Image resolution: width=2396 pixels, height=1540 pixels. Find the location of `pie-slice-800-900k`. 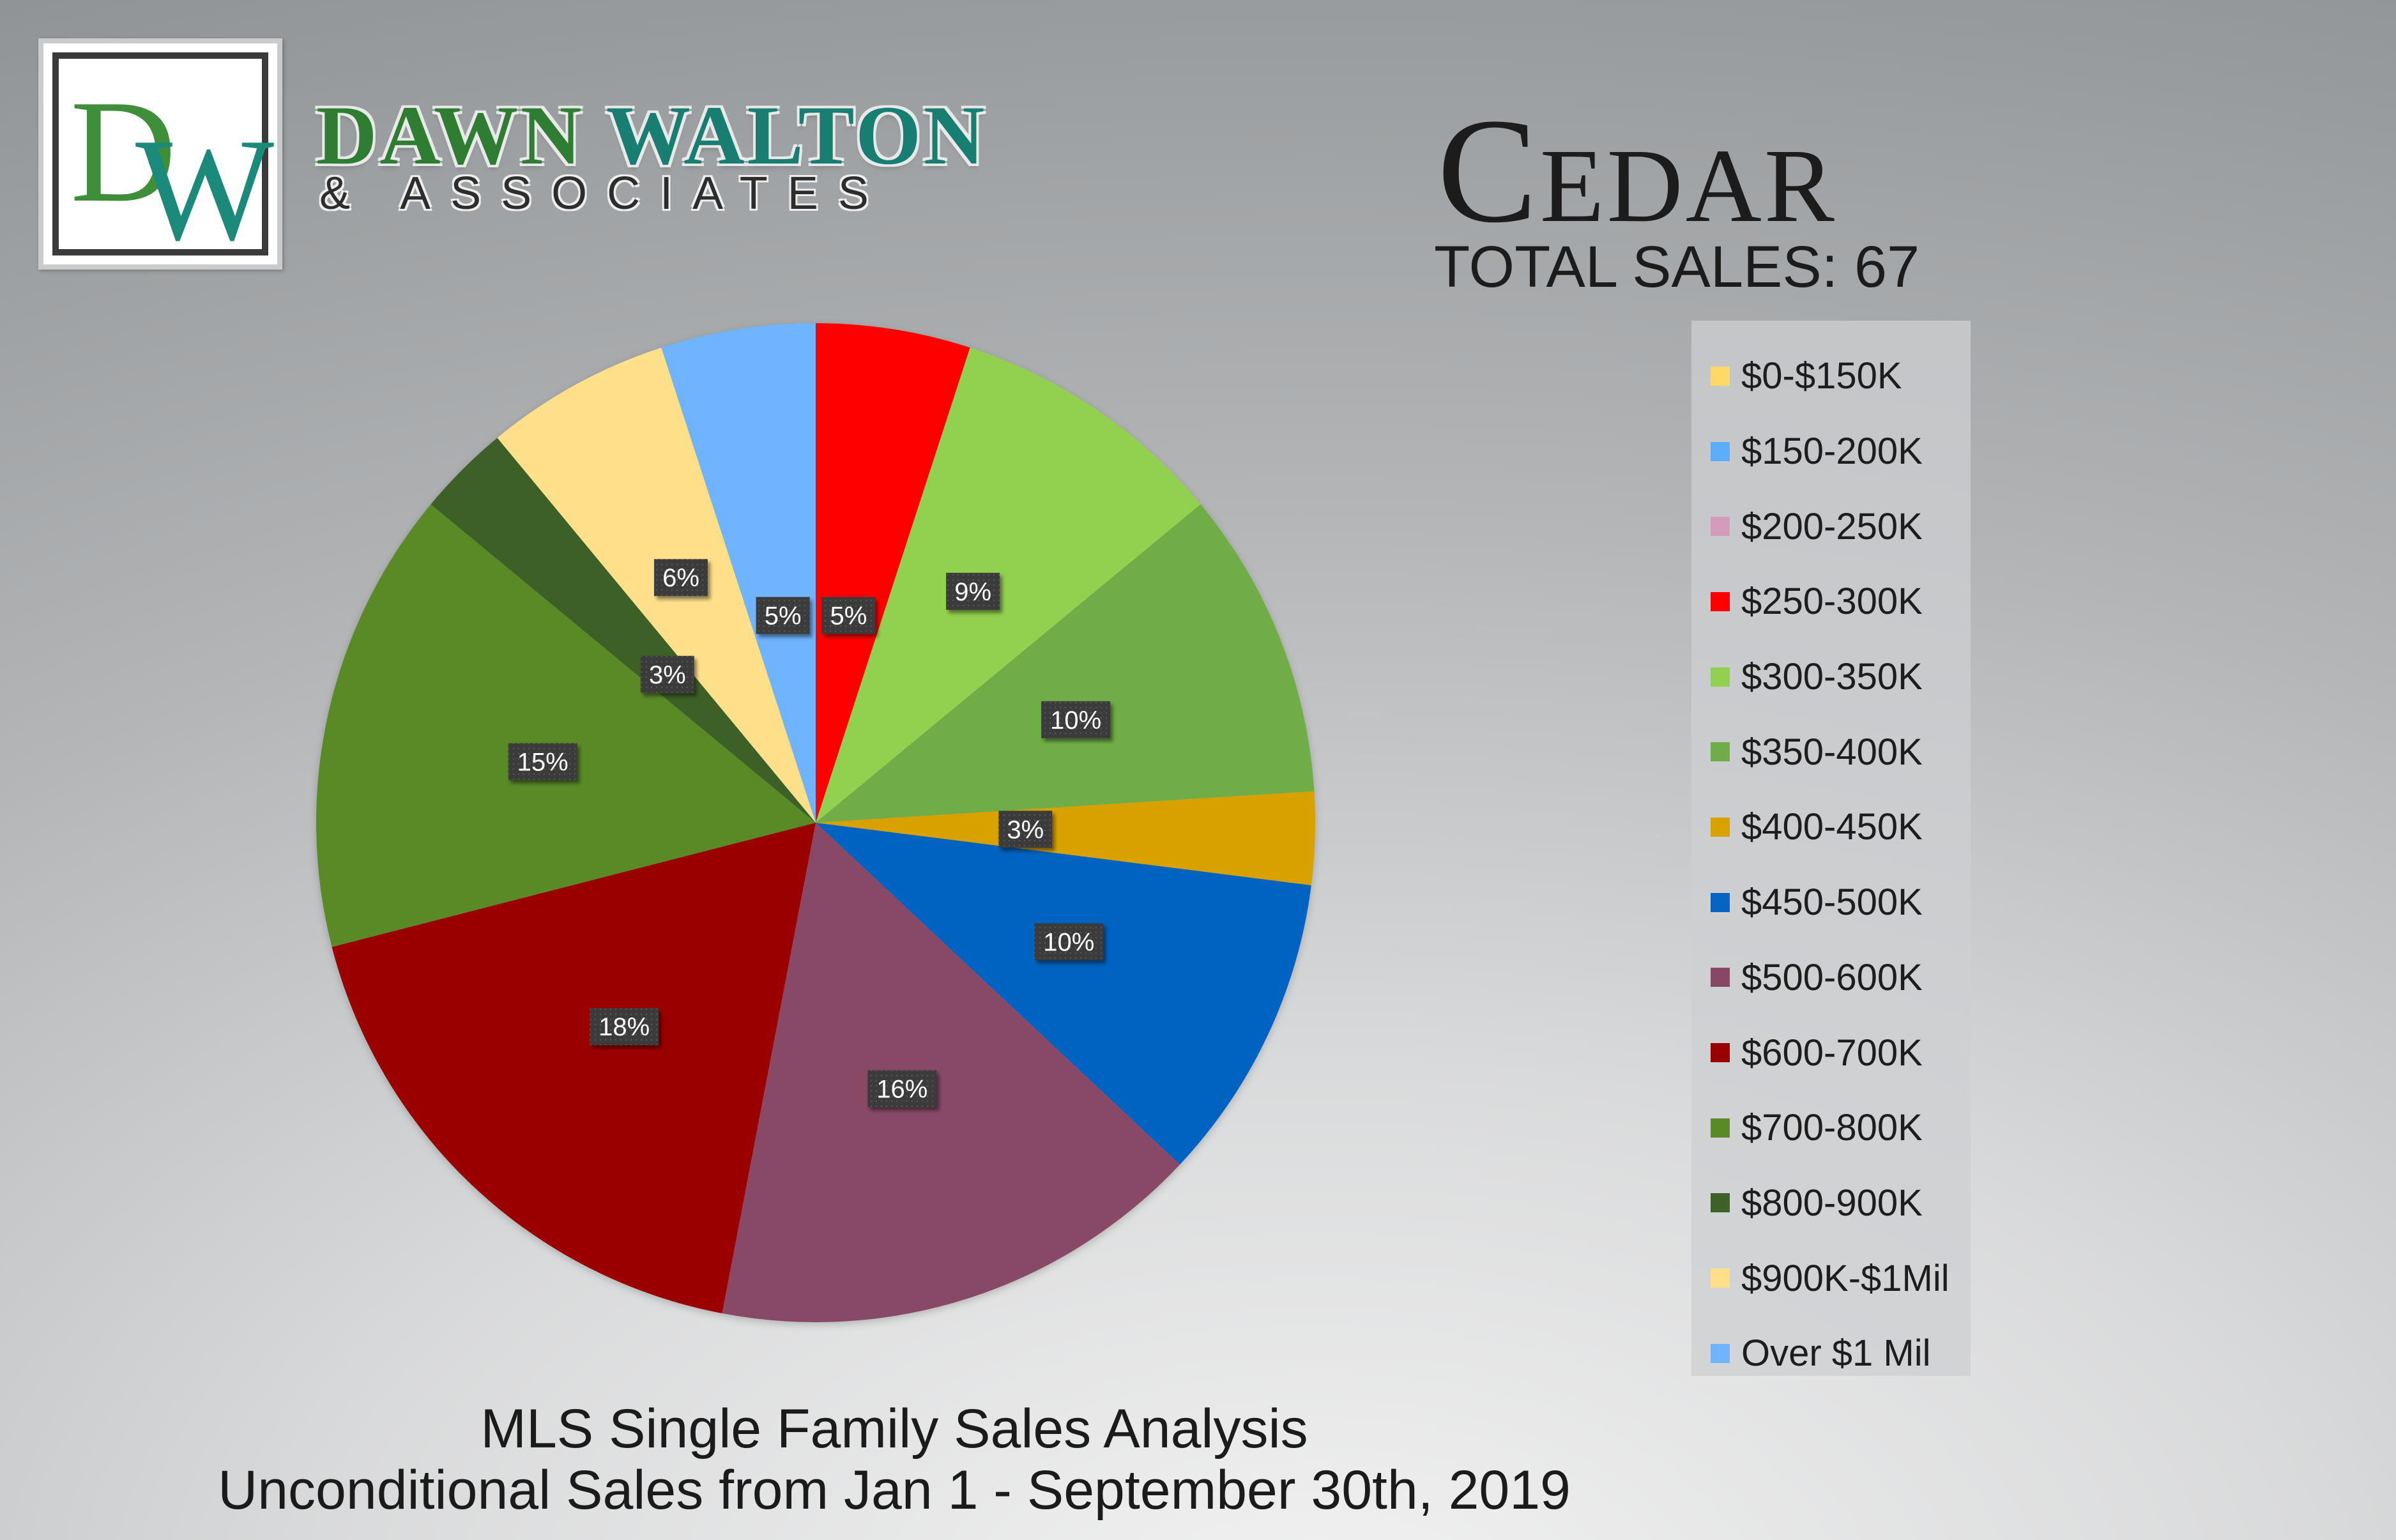

pie-slice-800-900k is located at coordinates (623, 631).